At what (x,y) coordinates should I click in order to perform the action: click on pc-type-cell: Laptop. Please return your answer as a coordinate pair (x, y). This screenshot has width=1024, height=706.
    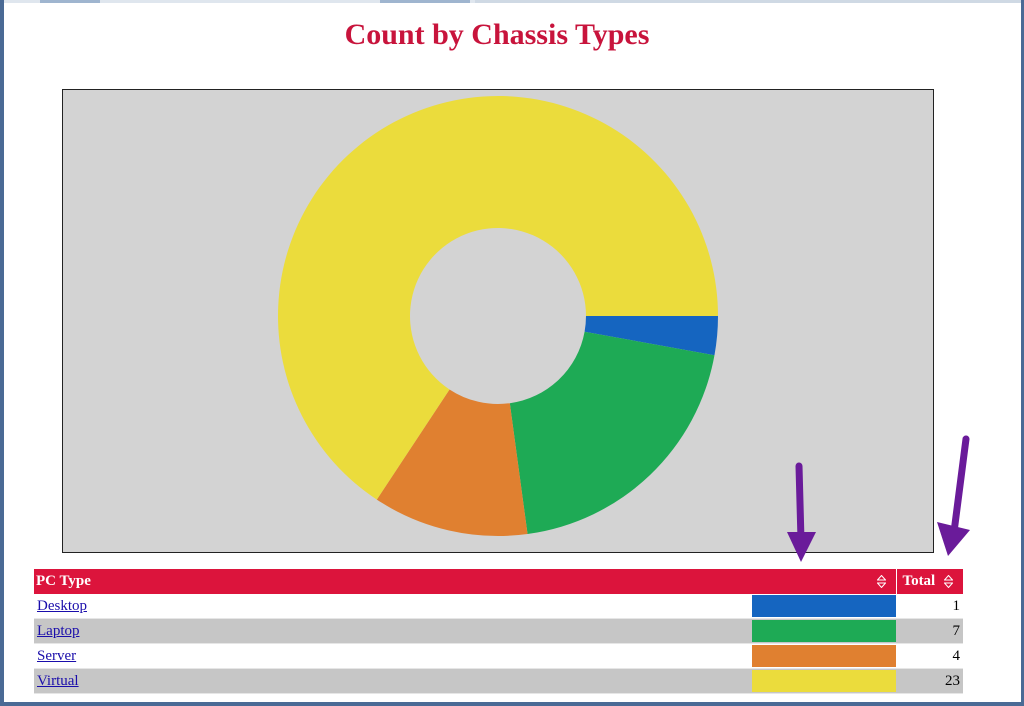
    Looking at the image, I should click on (393, 631).